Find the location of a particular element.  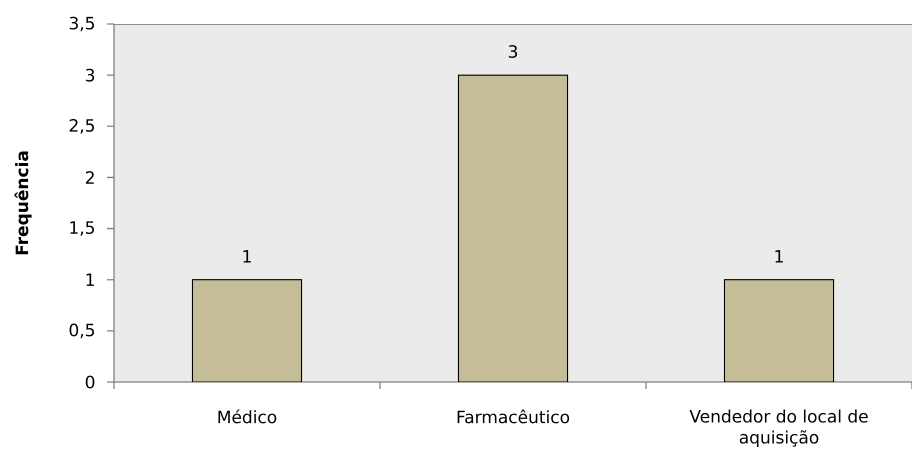

y-tick-label: 2,5 is located at coordinates (82, 126).